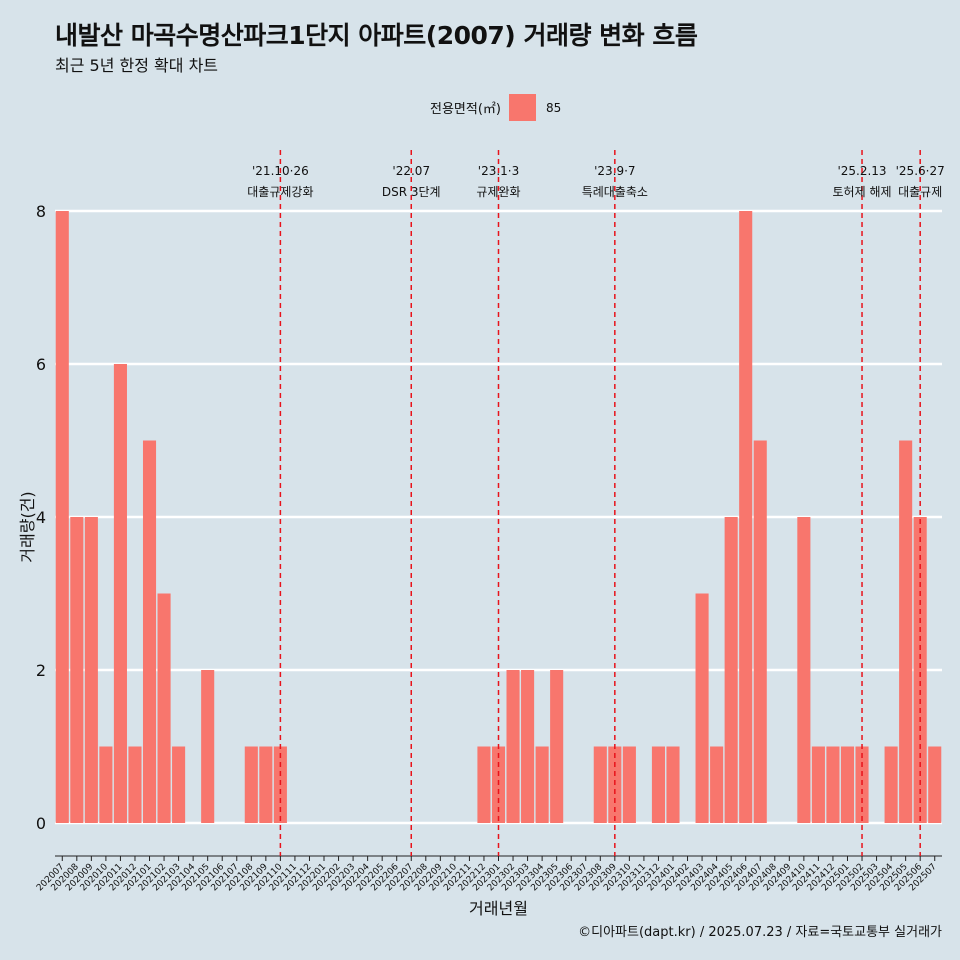  I want to click on legend-title: 전용면적(㎡), so click(465, 109).